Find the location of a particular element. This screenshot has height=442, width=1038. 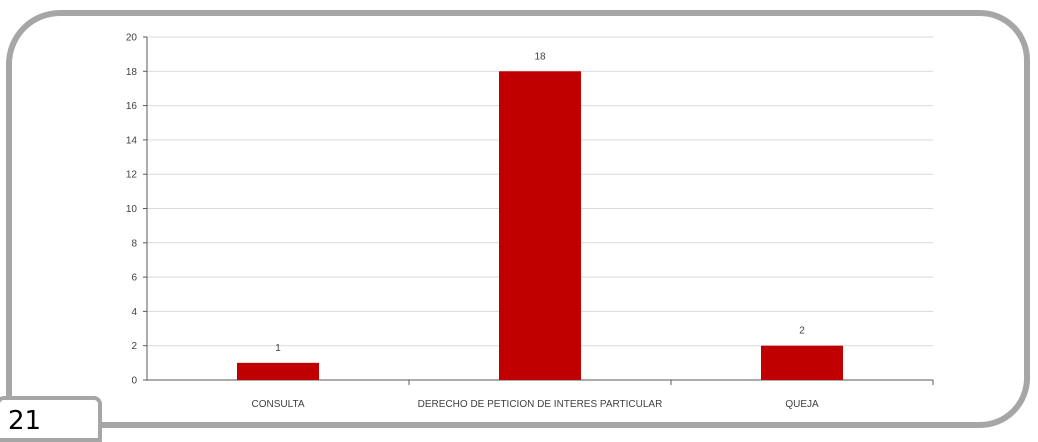

y-tick-label: 2 is located at coordinates (134, 346).